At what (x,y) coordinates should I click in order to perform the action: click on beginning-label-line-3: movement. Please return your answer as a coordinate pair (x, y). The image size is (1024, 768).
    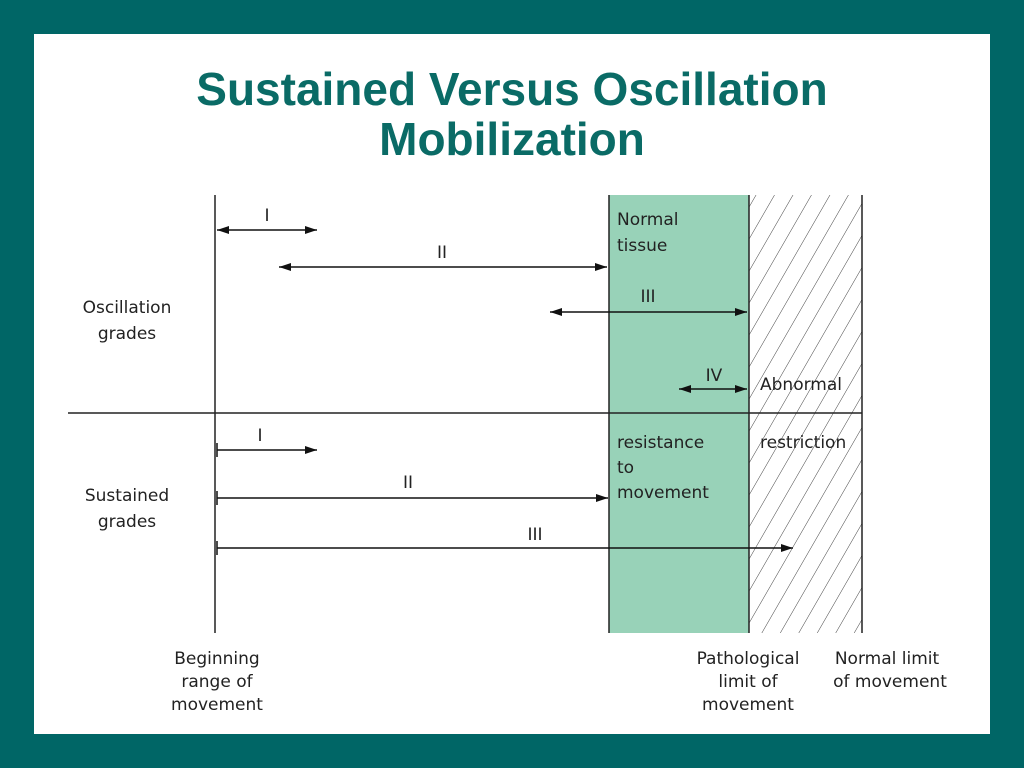
    Looking at the image, I should click on (217, 705).